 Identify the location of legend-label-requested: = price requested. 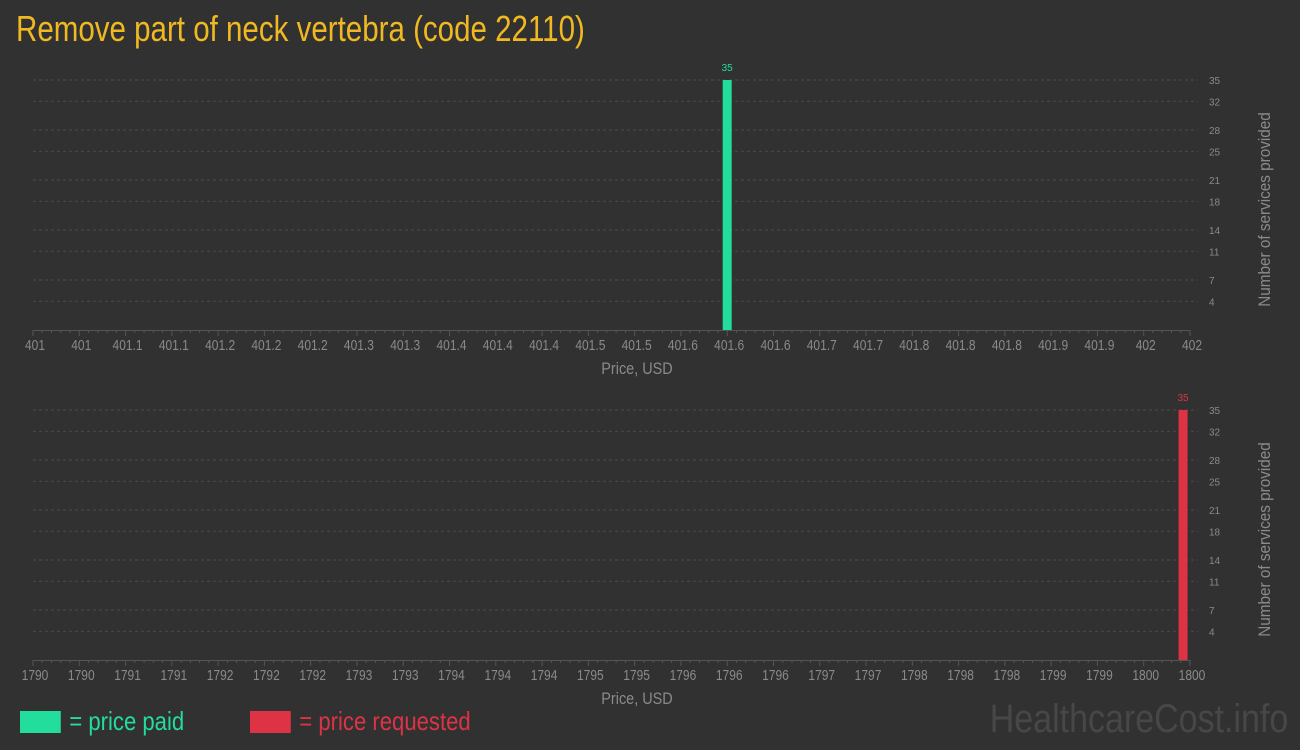
(385, 721).